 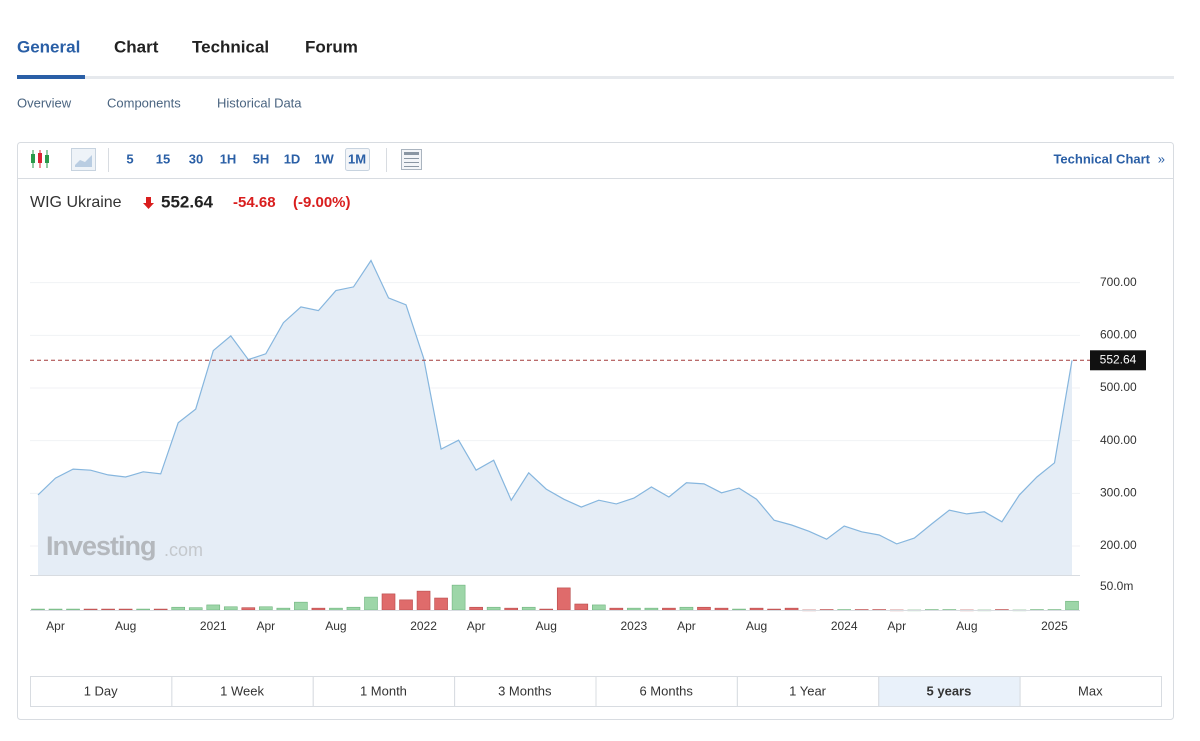 What do you see at coordinates (136, 46) in the screenshot?
I see `tab: Chart` at bounding box center [136, 46].